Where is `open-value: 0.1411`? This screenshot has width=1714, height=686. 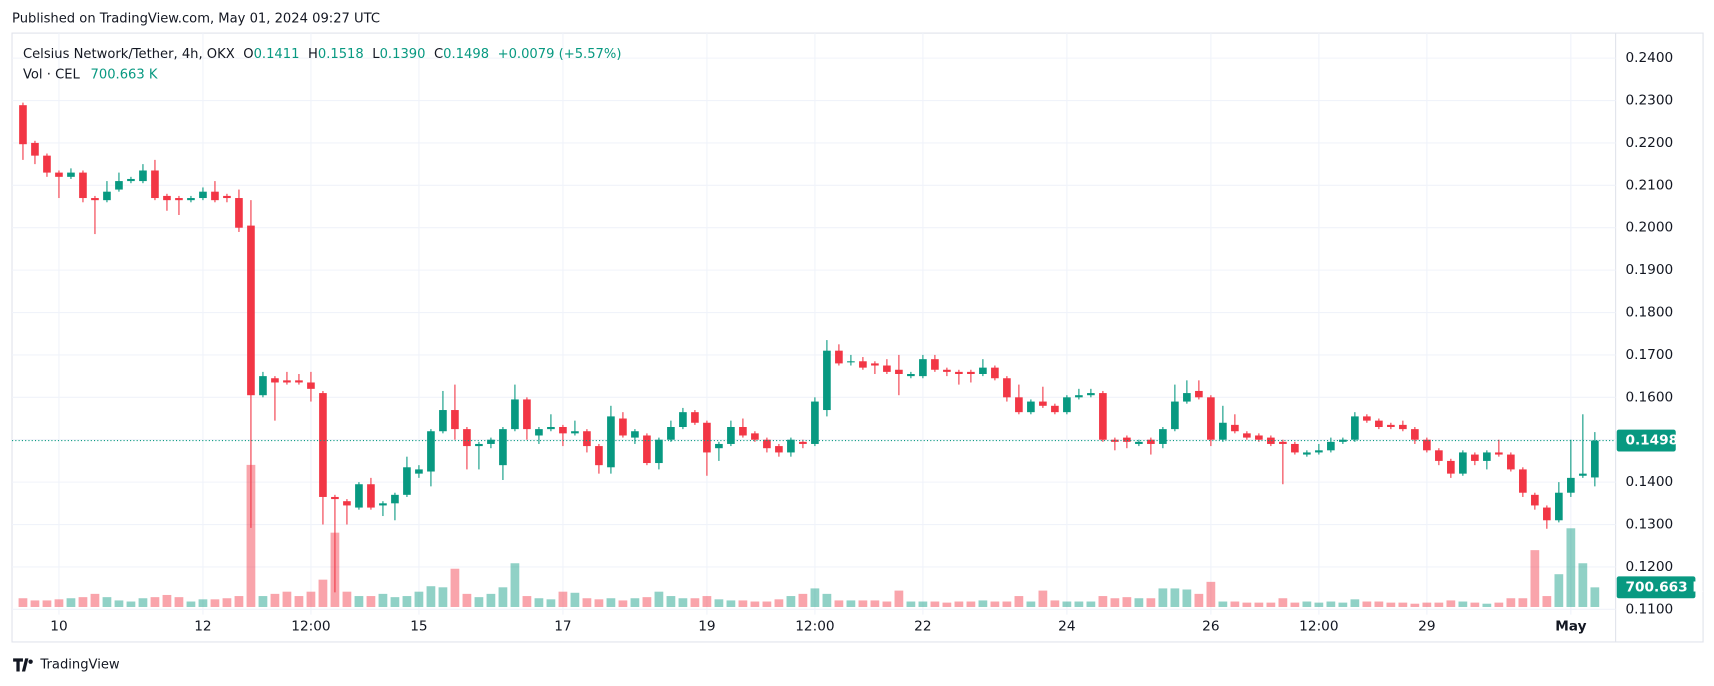
open-value: 0.1411 is located at coordinates (277, 53).